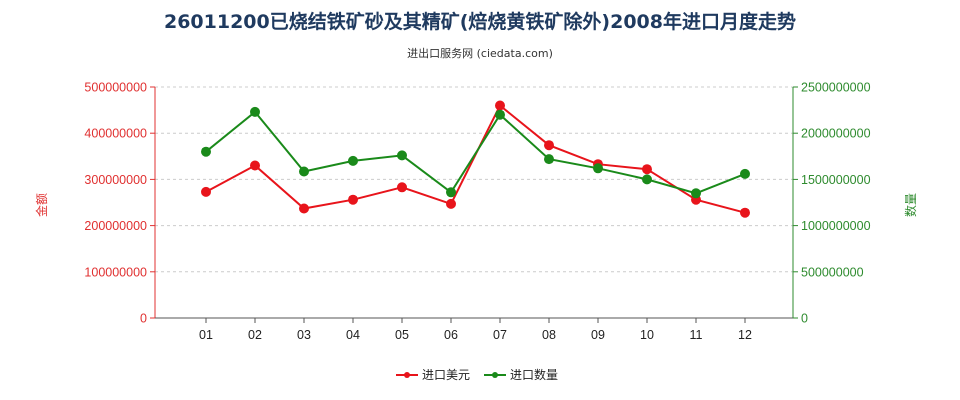 The image size is (960, 400). I want to click on left-tick-label: 200000000, so click(115, 226).